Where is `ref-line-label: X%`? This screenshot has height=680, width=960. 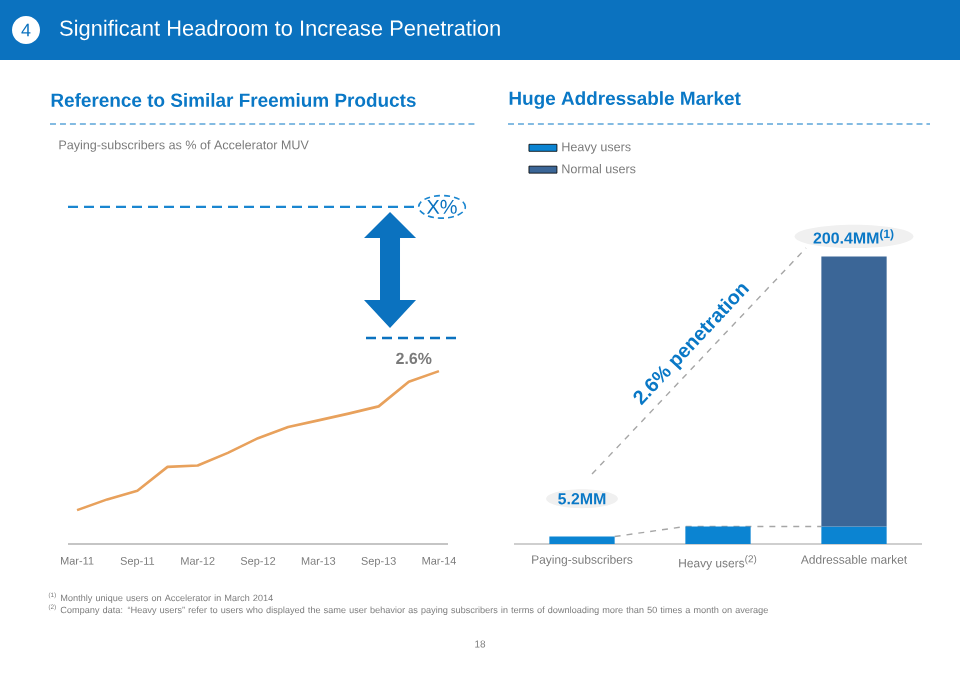 ref-line-label: X% is located at coordinates (441, 206).